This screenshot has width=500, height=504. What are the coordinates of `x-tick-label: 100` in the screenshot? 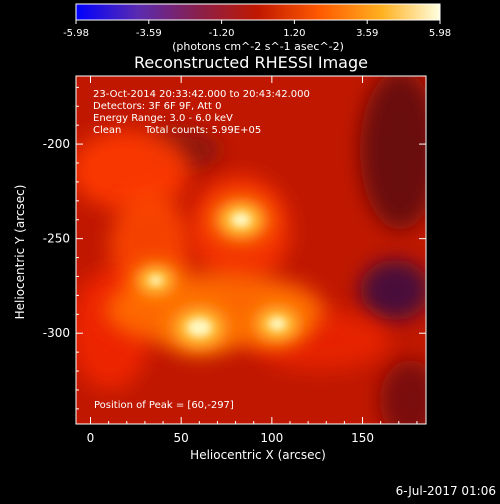 It's located at (271, 438).